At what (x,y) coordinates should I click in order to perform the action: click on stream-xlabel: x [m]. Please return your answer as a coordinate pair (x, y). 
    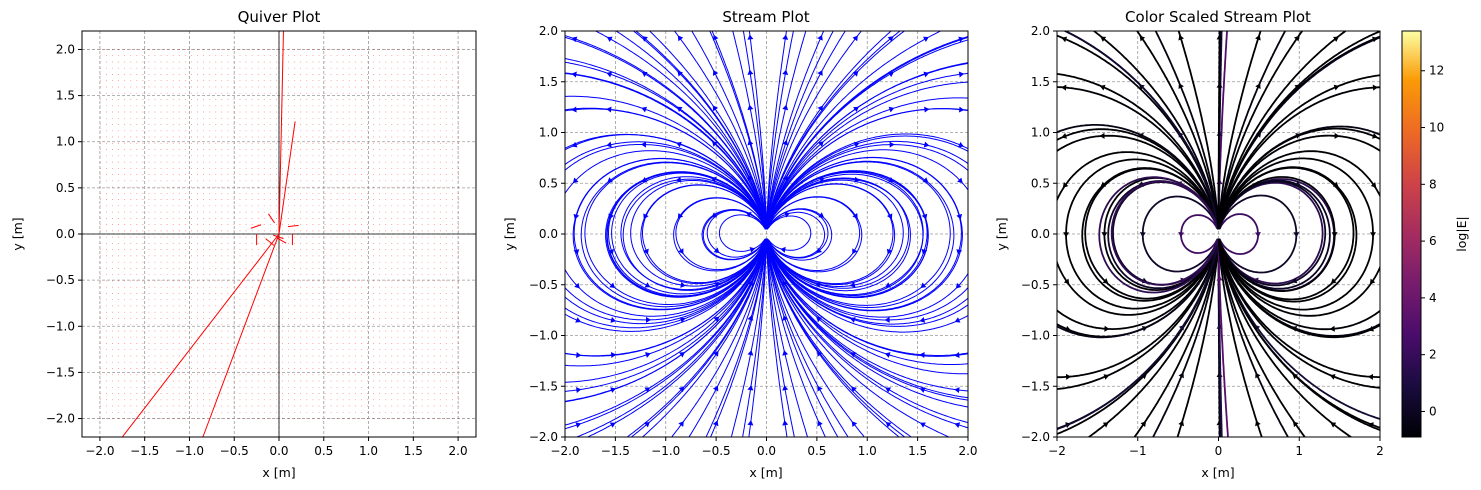
    Looking at the image, I should click on (765, 472).